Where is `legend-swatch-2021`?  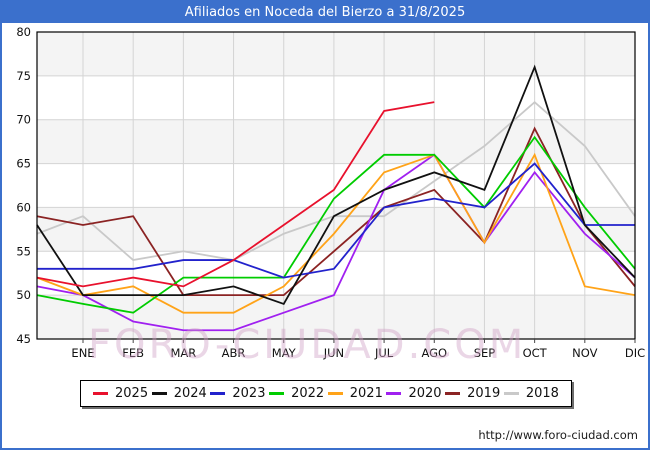 legend-swatch-2021 is located at coordinates (335, 393).